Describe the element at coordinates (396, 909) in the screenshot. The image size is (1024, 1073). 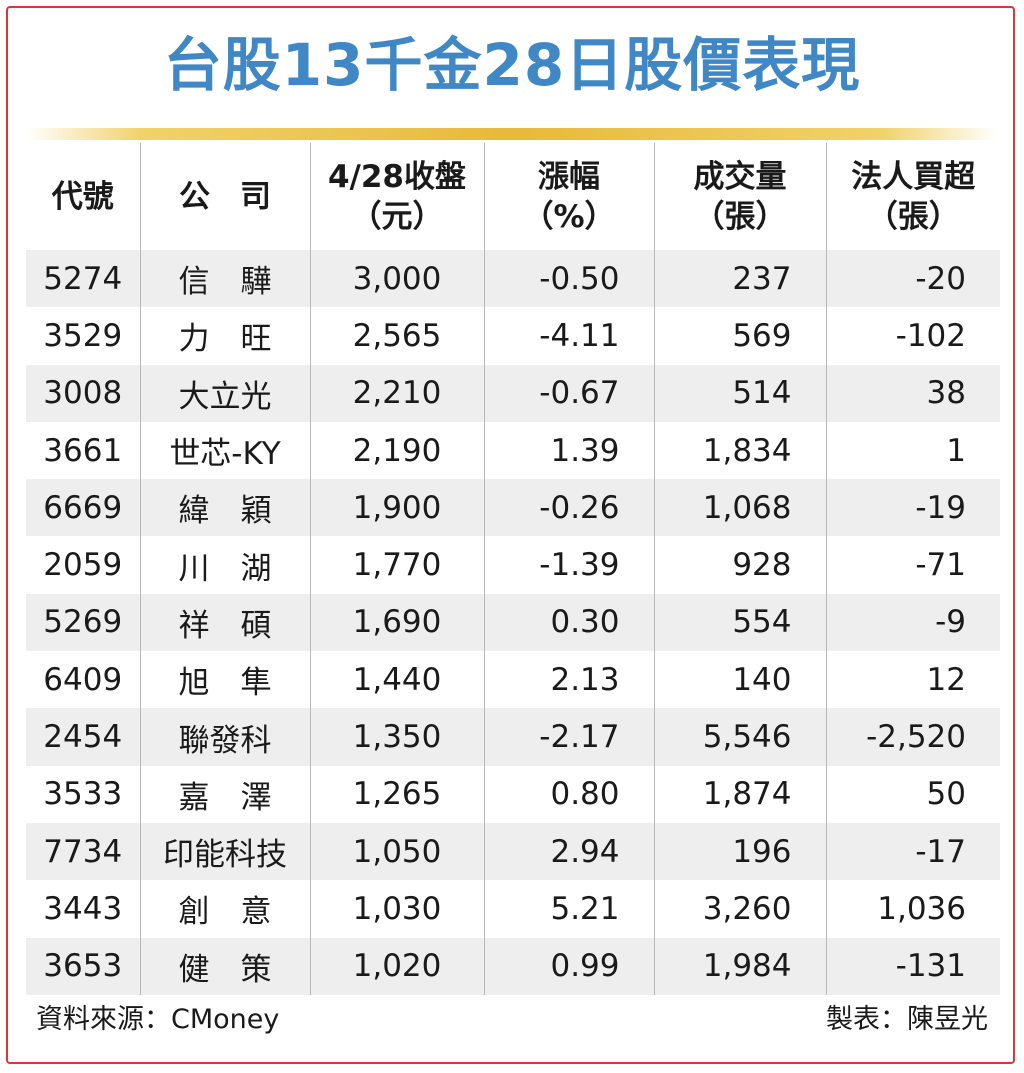
I see `close-price: 1,030` at that location.